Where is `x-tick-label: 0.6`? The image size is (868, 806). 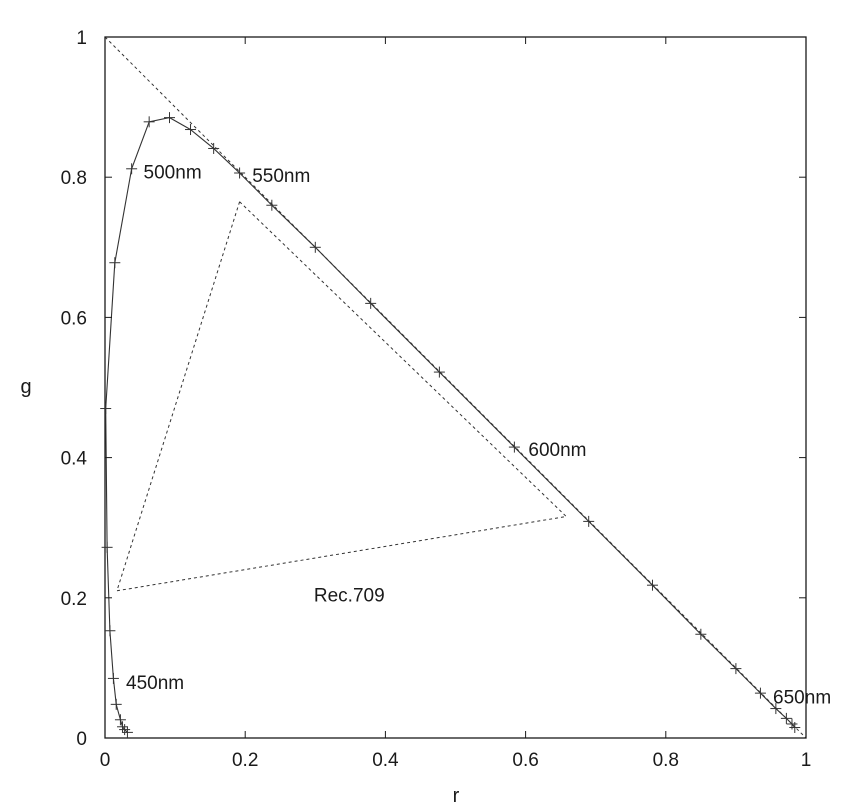 x-tick-label: 0.6 is located at coordinates (525, 760).